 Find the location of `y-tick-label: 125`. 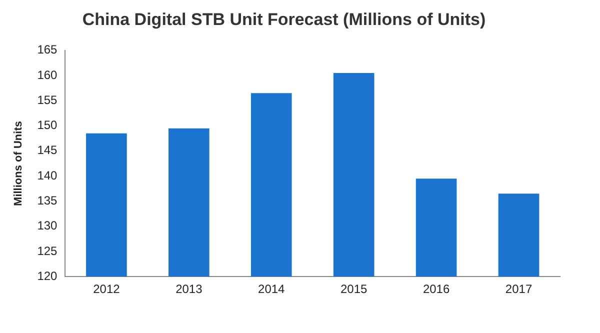

y-tick-label: 125 is located at coordinates (47, 251).